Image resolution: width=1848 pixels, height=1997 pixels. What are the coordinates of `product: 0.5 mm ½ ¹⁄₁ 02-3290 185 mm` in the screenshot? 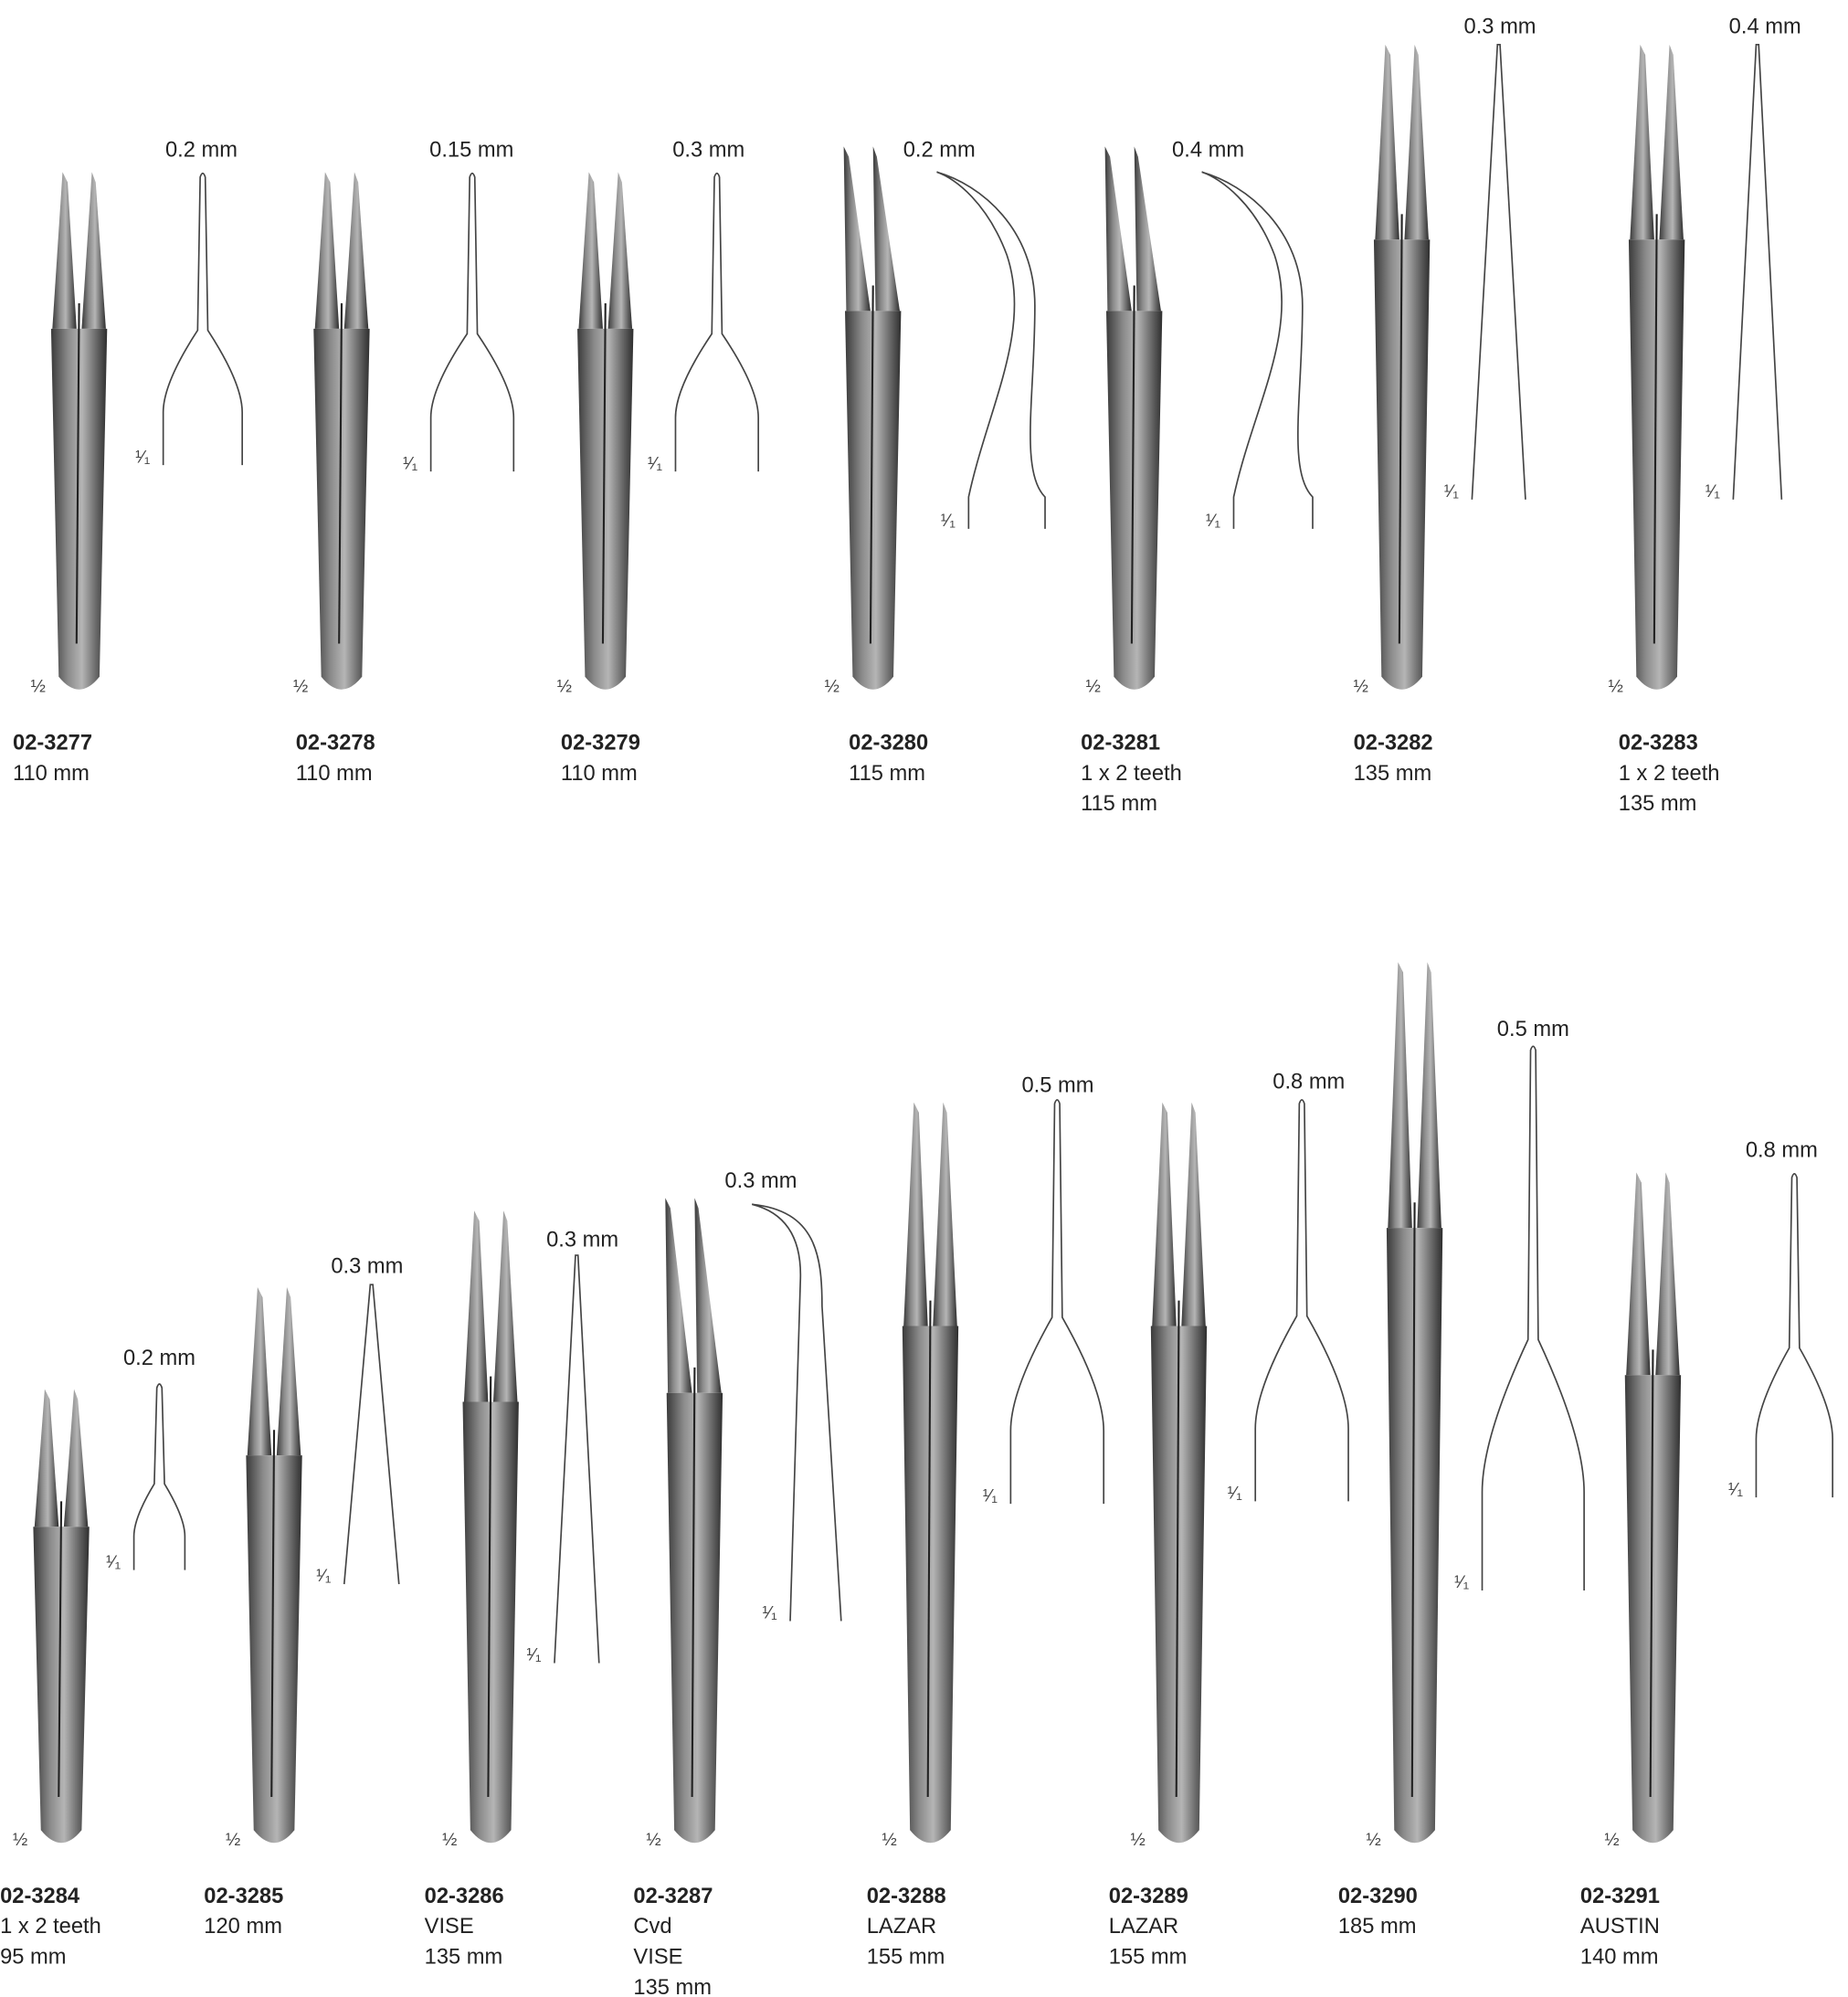 It's located at (1461, 1450).